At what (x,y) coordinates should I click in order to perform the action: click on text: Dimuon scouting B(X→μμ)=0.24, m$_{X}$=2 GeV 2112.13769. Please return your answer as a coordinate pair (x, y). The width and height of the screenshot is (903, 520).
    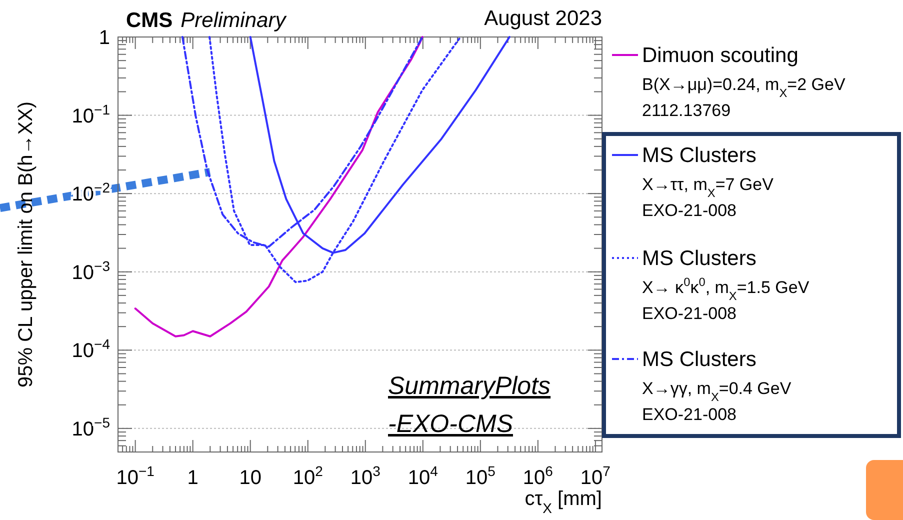
    Looking at the image, I should click on (744, 82).